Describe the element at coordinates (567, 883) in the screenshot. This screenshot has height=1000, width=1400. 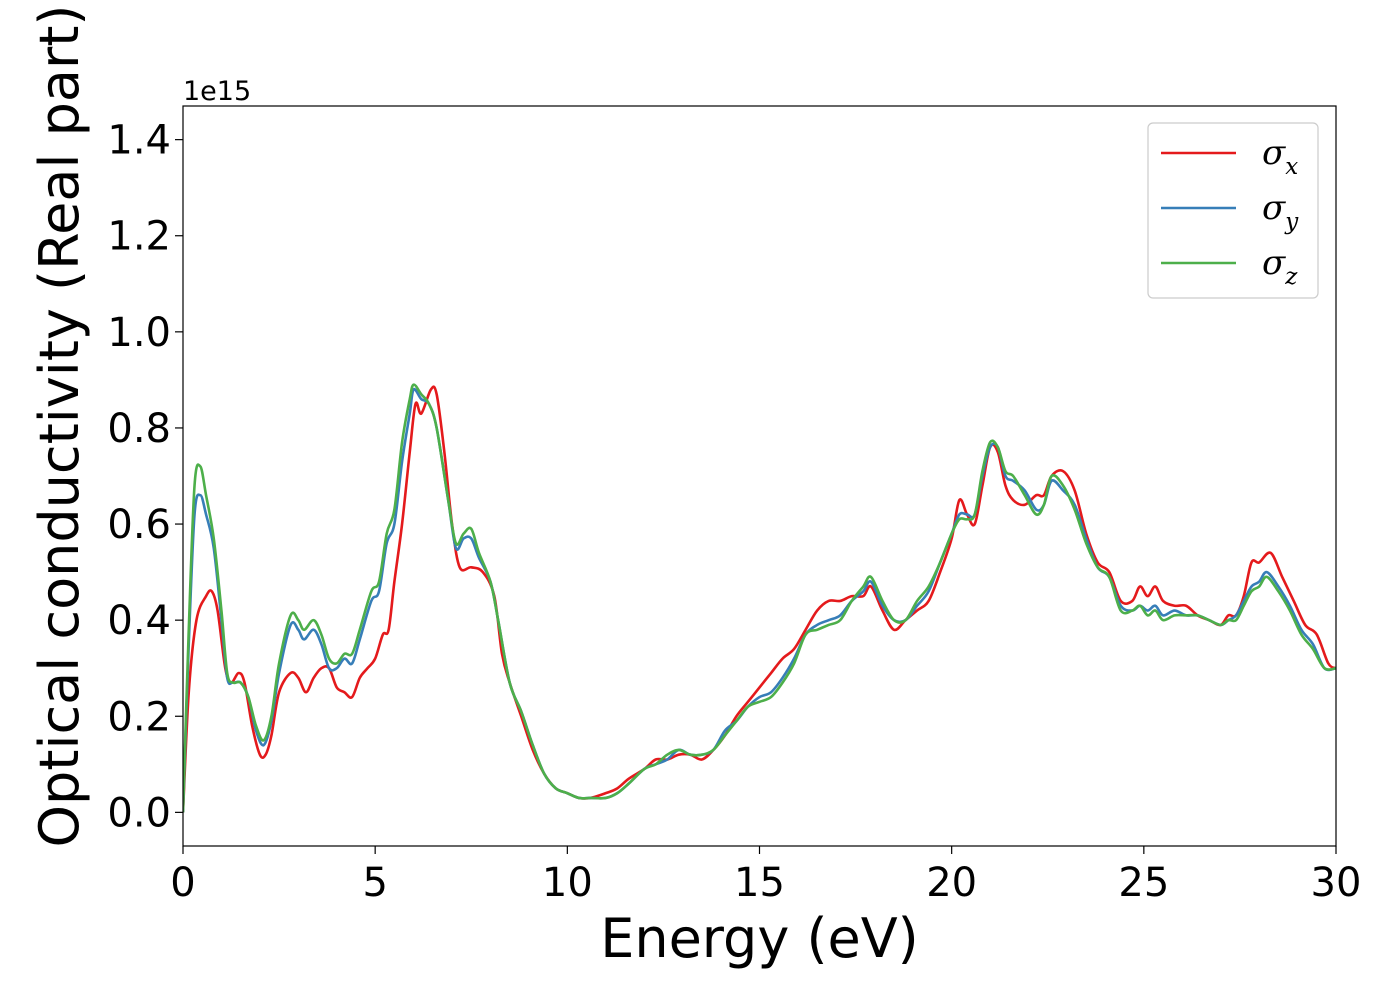
I see `x-tick-label: 10` at that location.